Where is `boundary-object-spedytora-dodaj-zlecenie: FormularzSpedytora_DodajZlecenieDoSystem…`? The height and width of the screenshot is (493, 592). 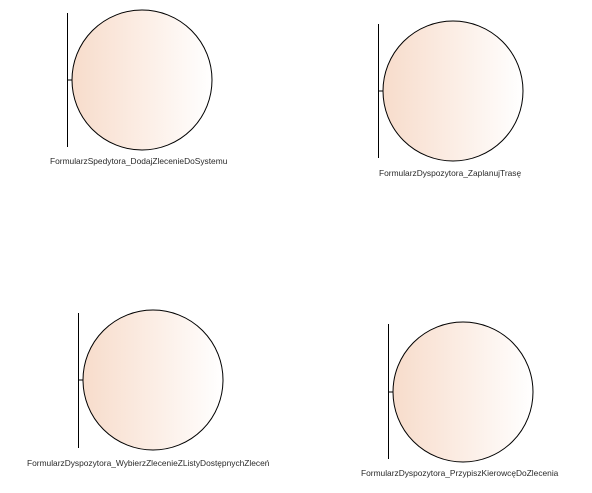 boundary-object-spedytora-dodaj-zlecenie: FormularzSpedytora_DodajZlecenieDoSystem… is located at coordinates (139, 87).